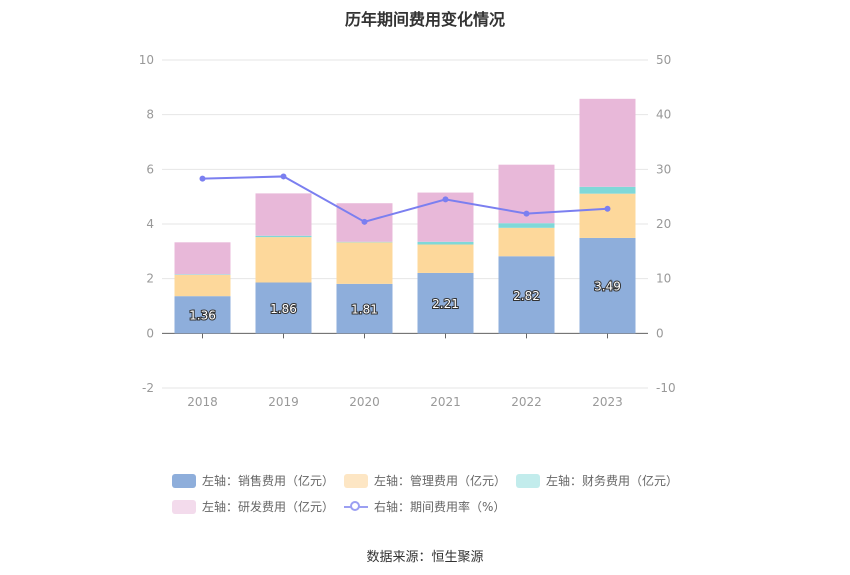  I want to click on left-axis-tick-label: -2, so click(148, 388).